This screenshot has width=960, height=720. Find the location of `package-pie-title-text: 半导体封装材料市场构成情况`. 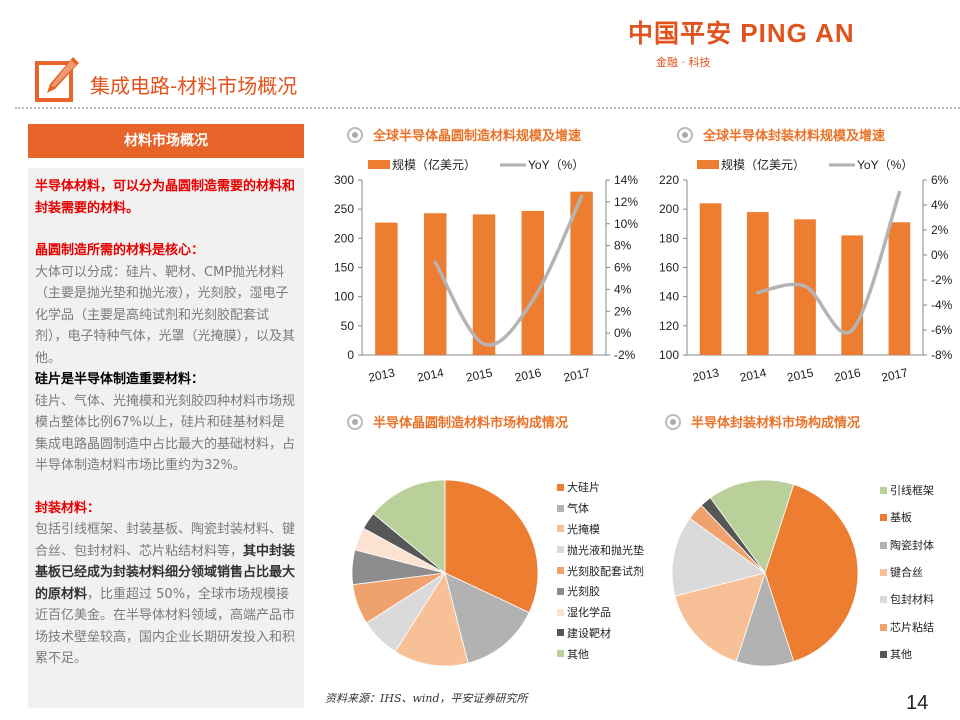

package-pie-title-text: 半导体封装材料市场构成情况 is located at coordinates (776, 423).